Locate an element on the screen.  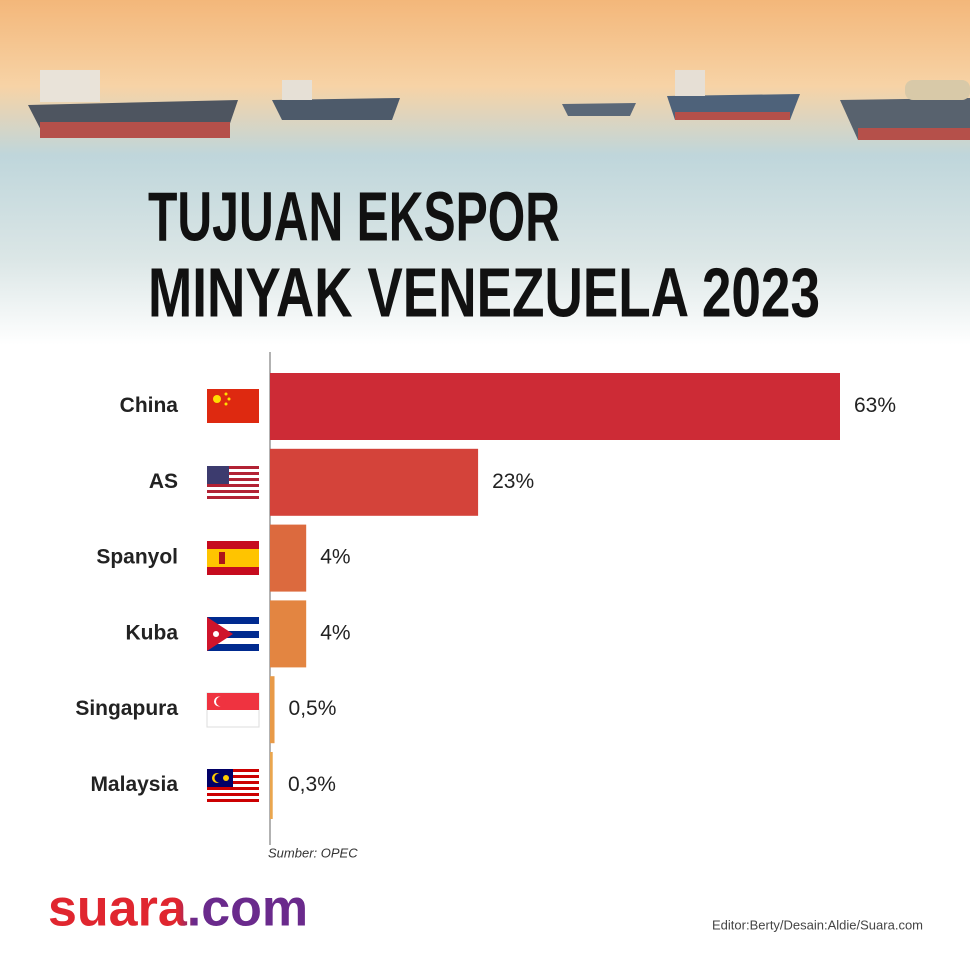
category-label: AS is located at coordinates (163, 481).